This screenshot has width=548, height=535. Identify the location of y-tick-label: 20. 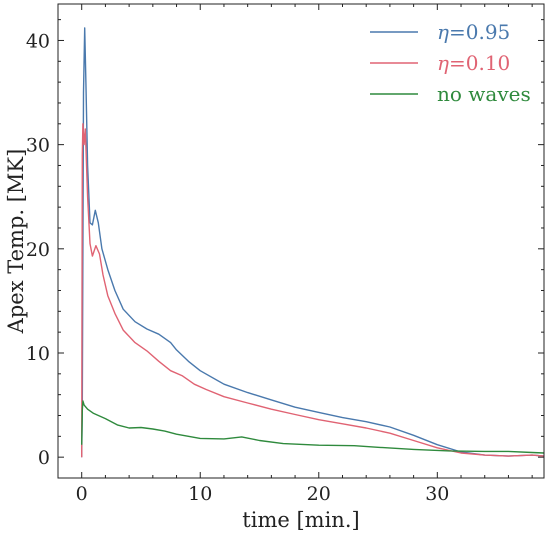
(38, 250).